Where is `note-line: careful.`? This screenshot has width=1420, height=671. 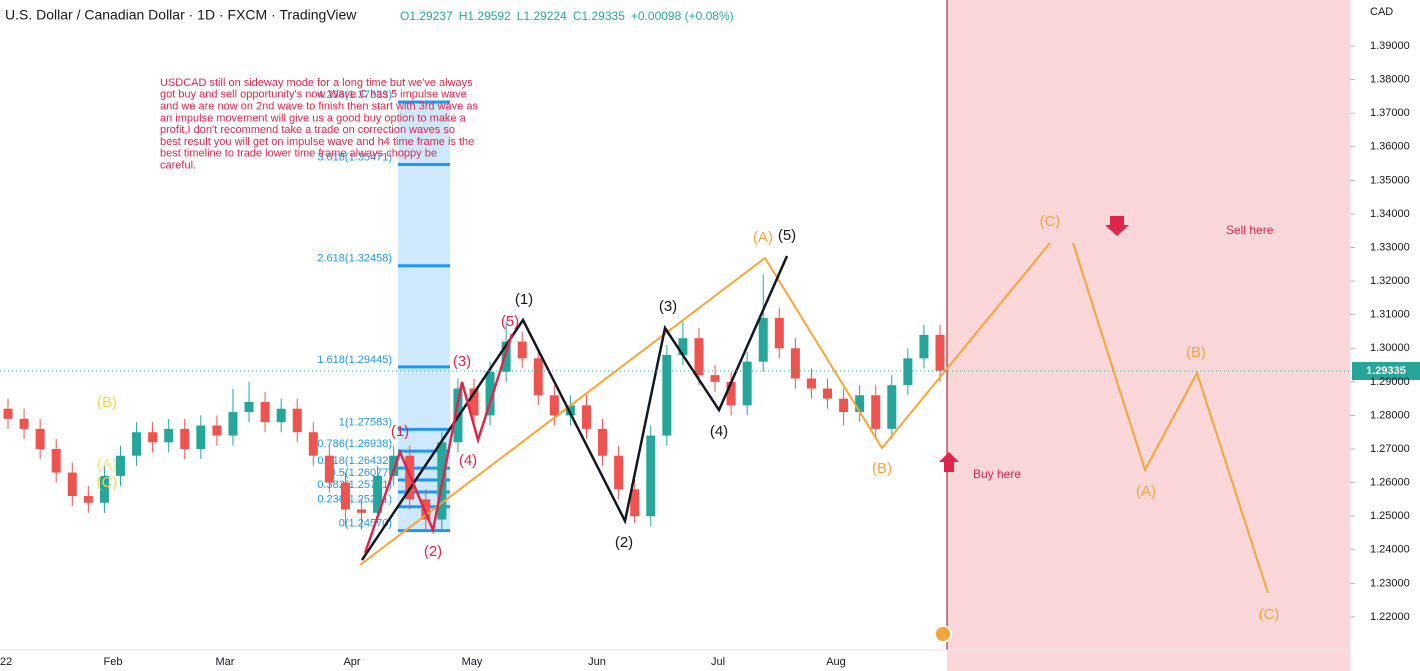
note-line: careful. is located at coordinates (178, 166).